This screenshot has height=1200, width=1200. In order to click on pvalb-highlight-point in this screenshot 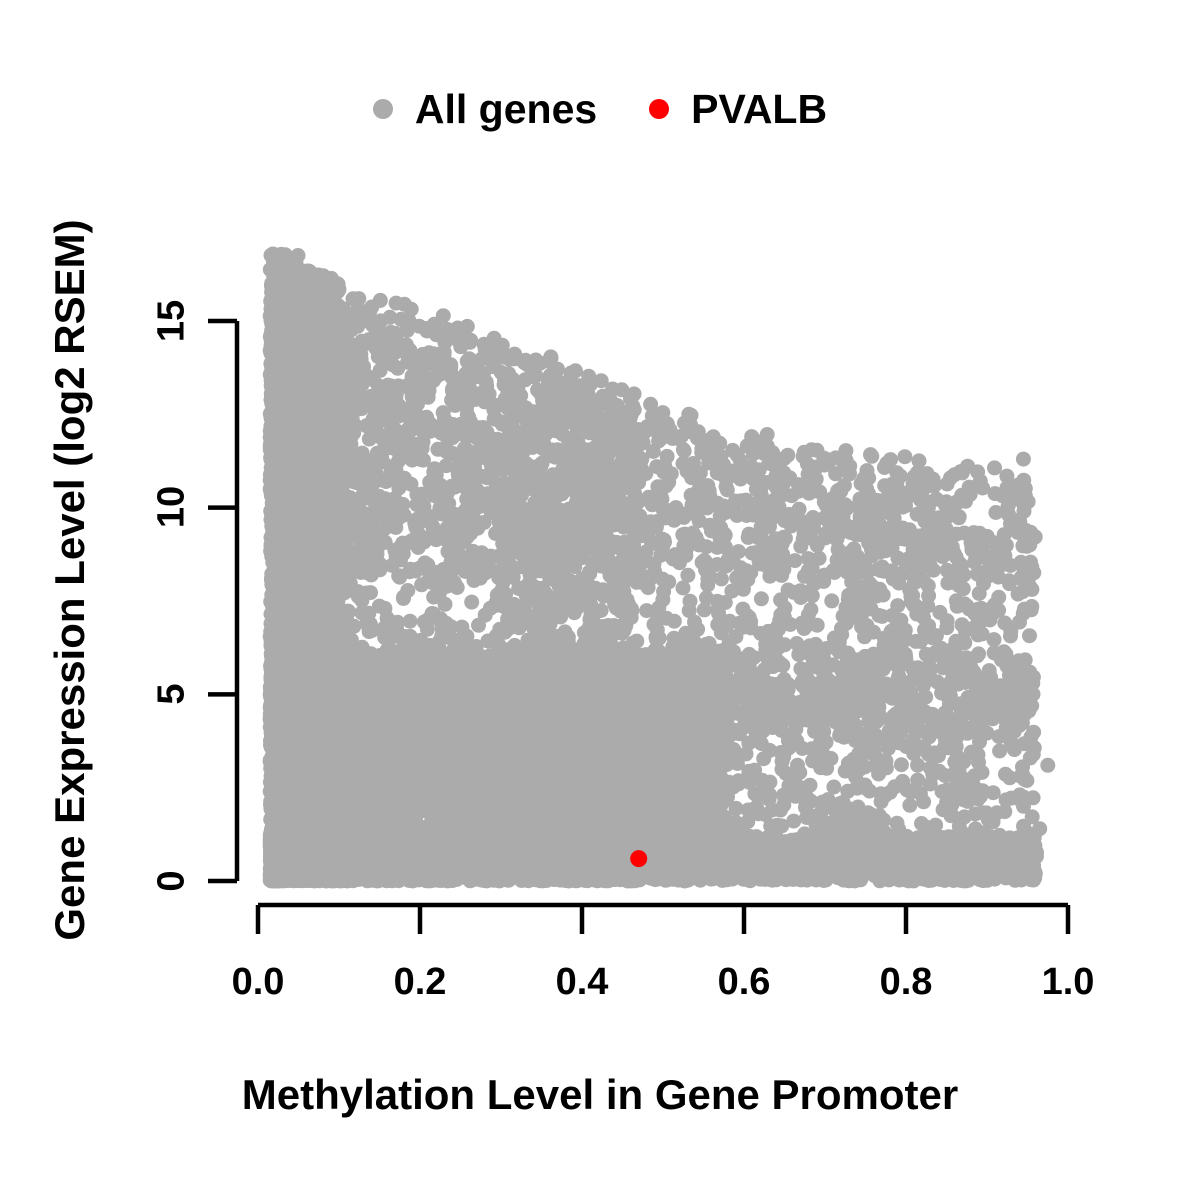, I will do `click(639, 859)`.